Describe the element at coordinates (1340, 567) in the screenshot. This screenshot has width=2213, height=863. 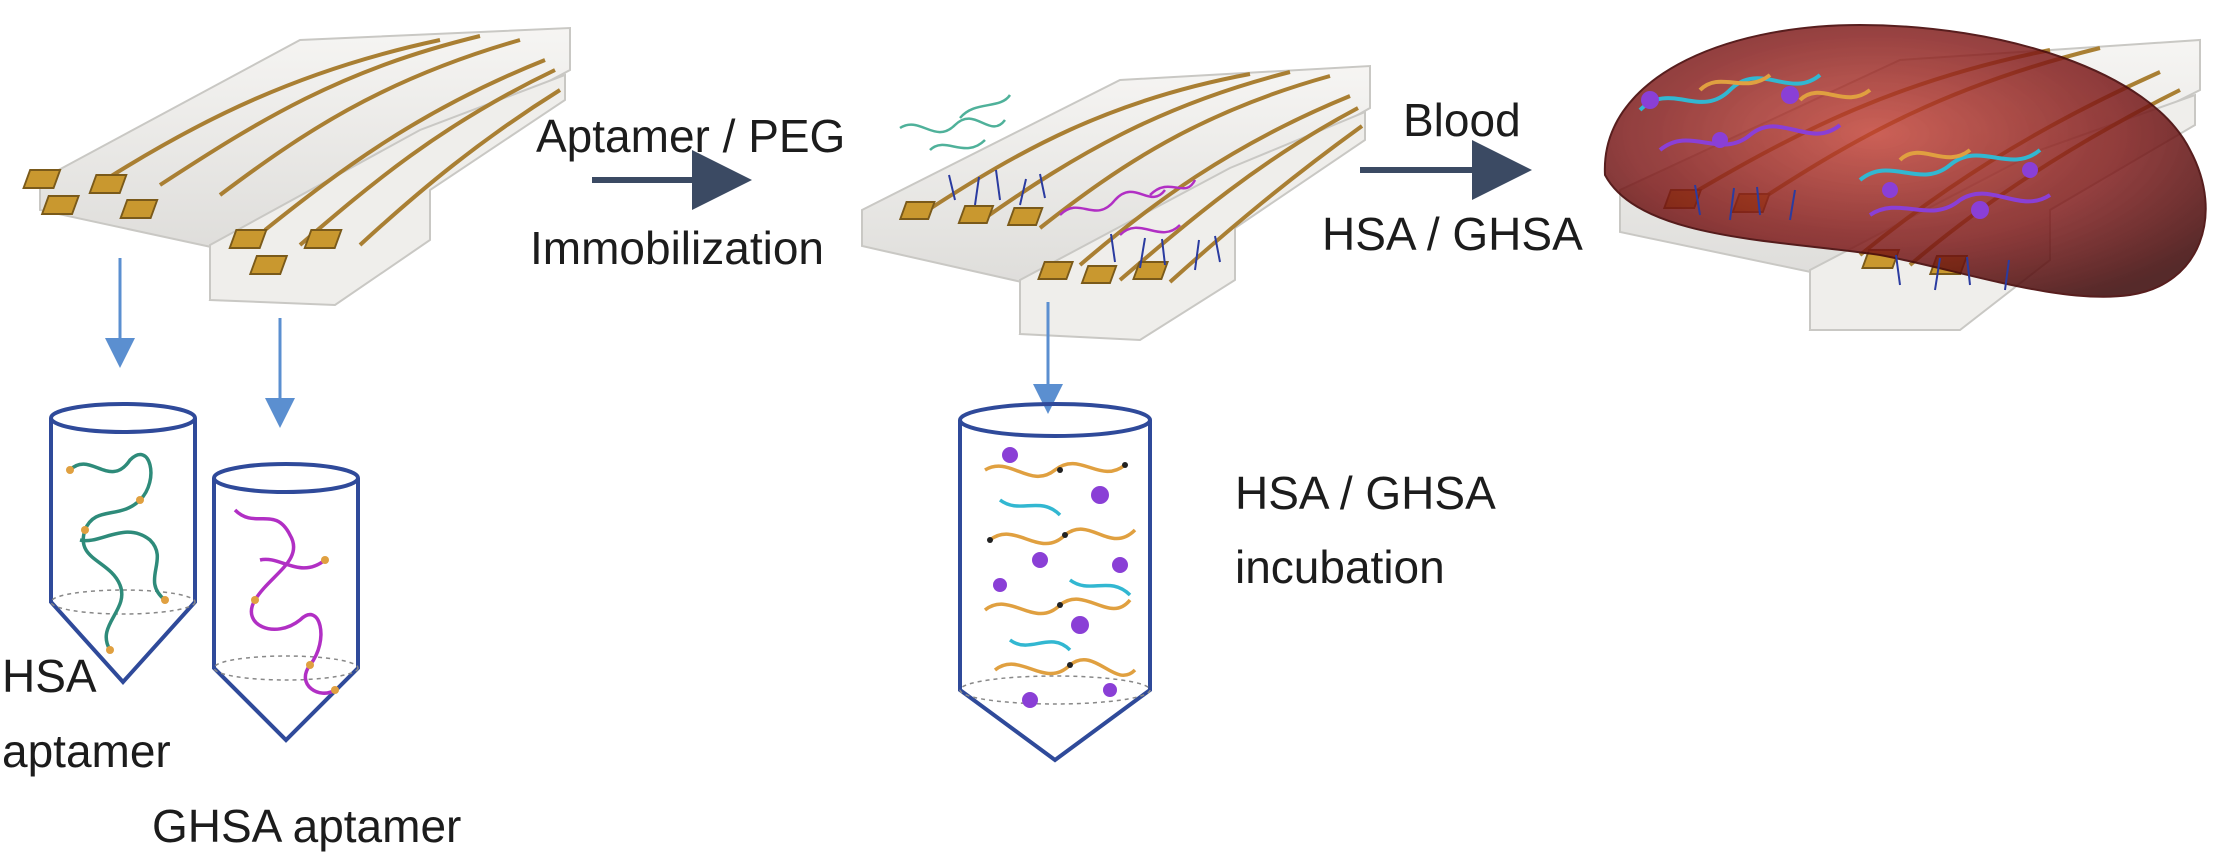
I see `label-incubation: incubation` at that location.